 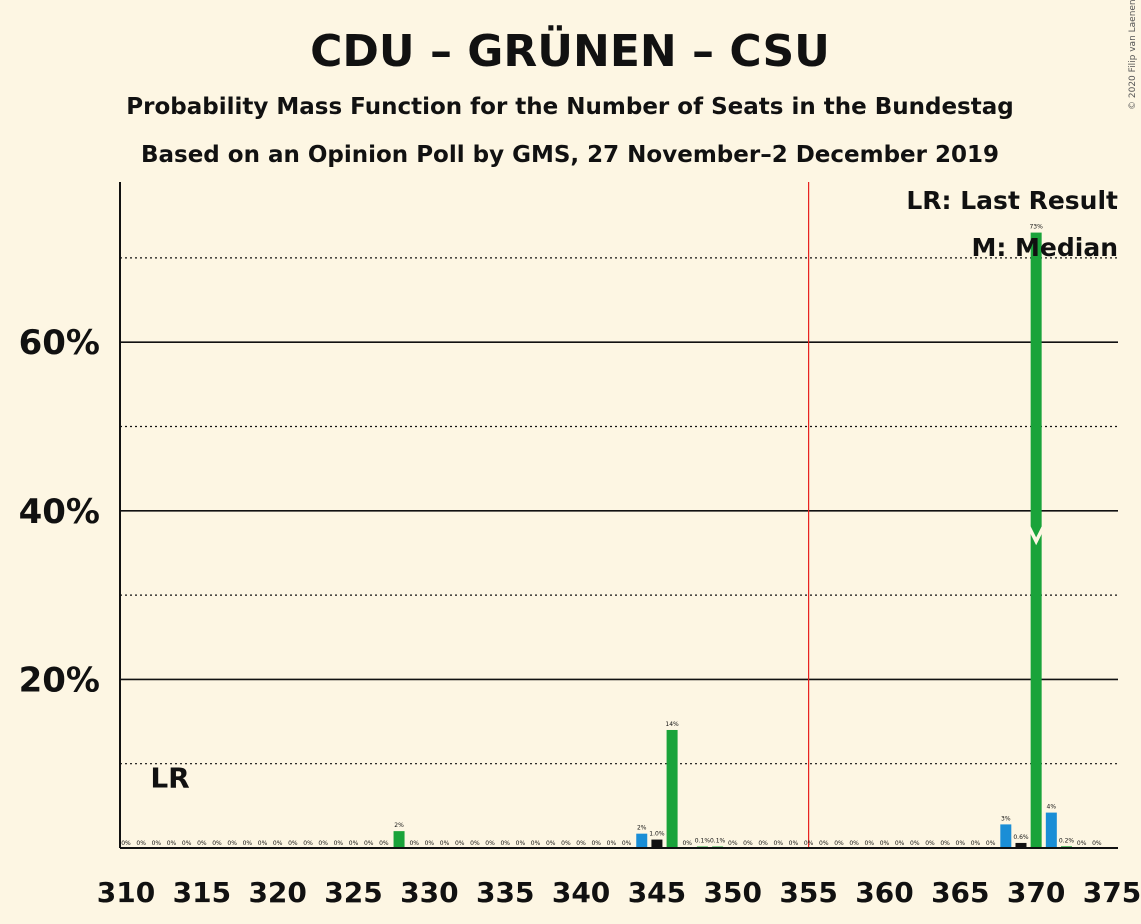 What do you see at coordinates (126, 892) in the screenshot?
I see `x-tick-label: 310` at bounding box center [126, 892].